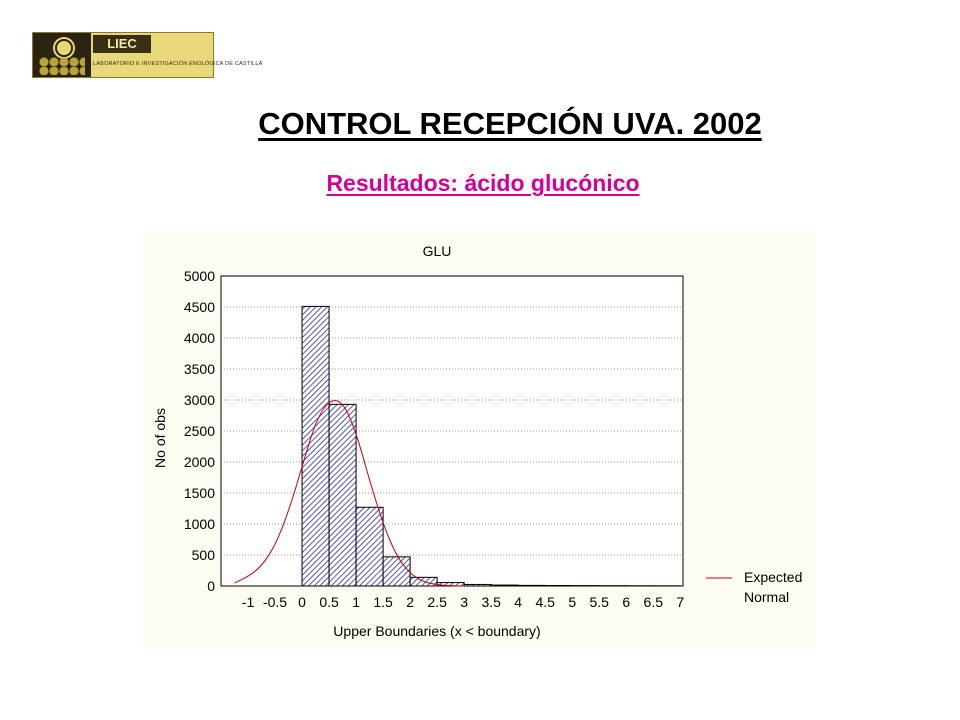 Image resolution: width=960 pixels, height=720 pixels. I want to click on y-tick-label-7: 3500, so click(199, 369).